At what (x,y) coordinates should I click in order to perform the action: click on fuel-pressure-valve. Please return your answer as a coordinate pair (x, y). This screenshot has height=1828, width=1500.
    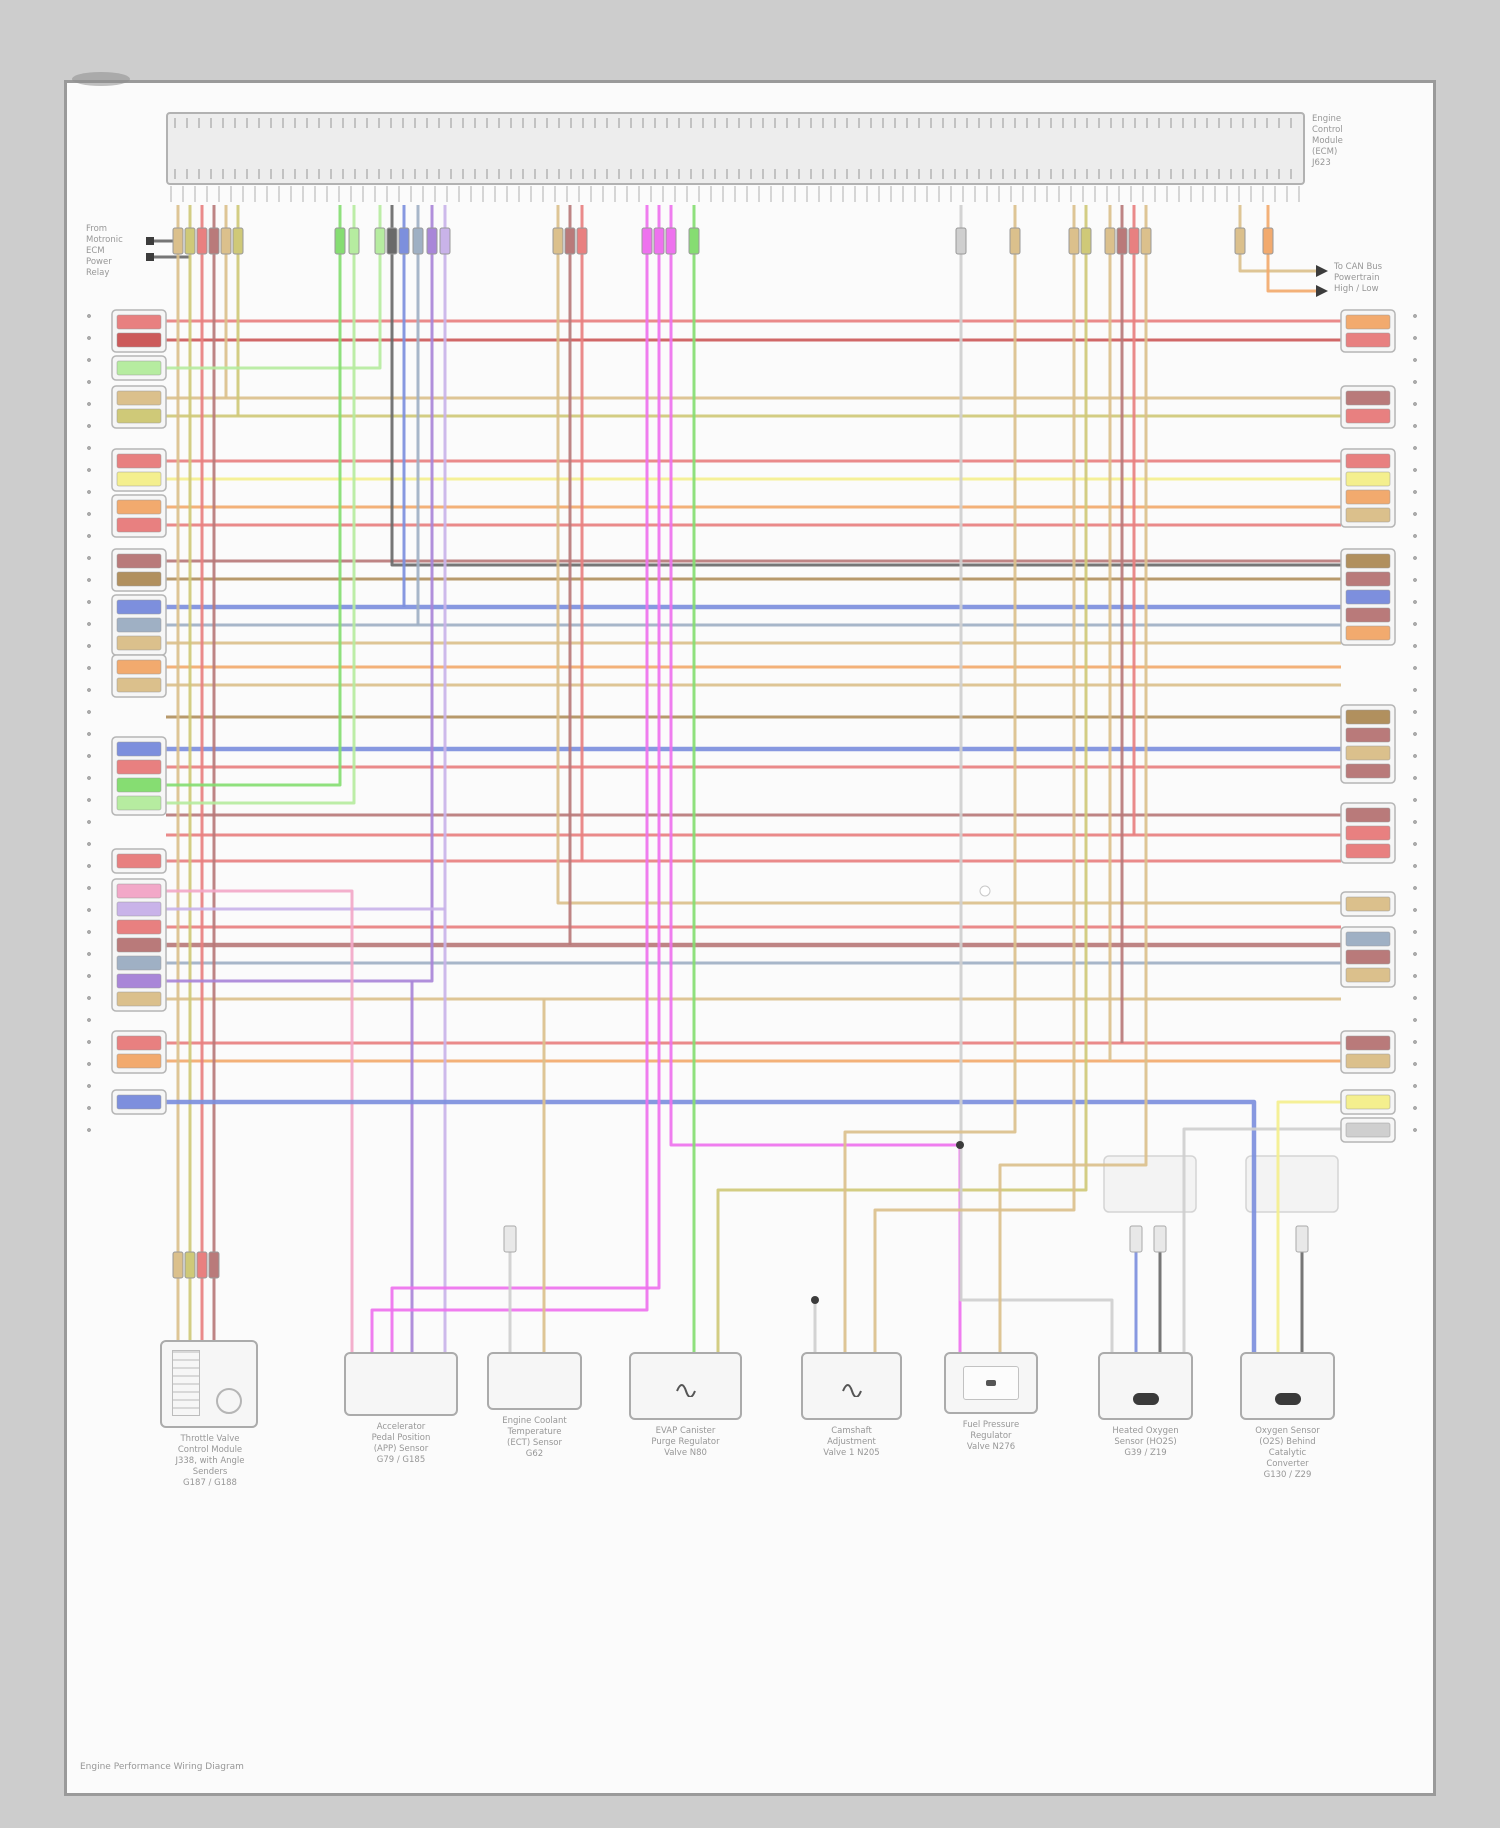
    Looking at the image, I should click on (991, 1383).